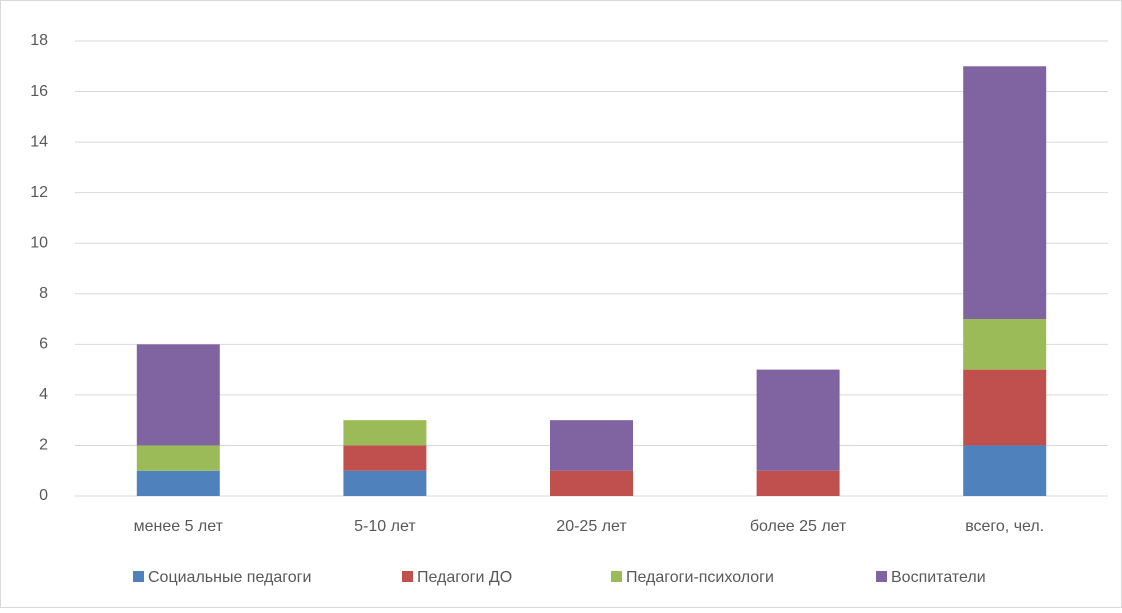 This screenshot has height=613, width=1122. What do you see at coordinates (798, 526) in the screenshot?
I see `x-tick-label: более 25 лет` at bounding box center [798, 526].